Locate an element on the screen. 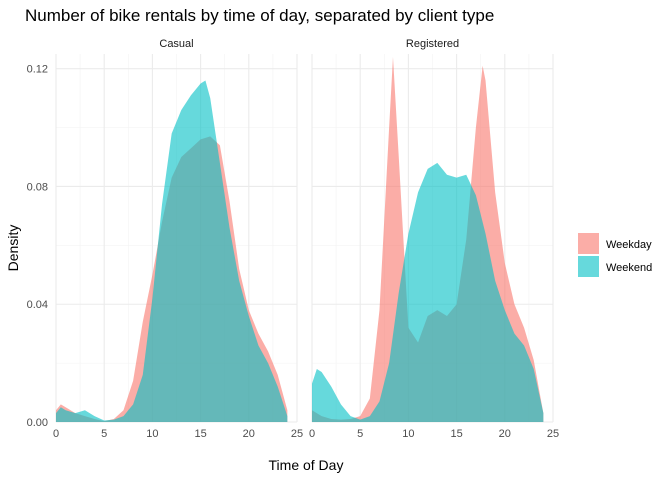 The image size is (672, 480). legend-label-weekend: Weekend is located at coordinates (629, 268).